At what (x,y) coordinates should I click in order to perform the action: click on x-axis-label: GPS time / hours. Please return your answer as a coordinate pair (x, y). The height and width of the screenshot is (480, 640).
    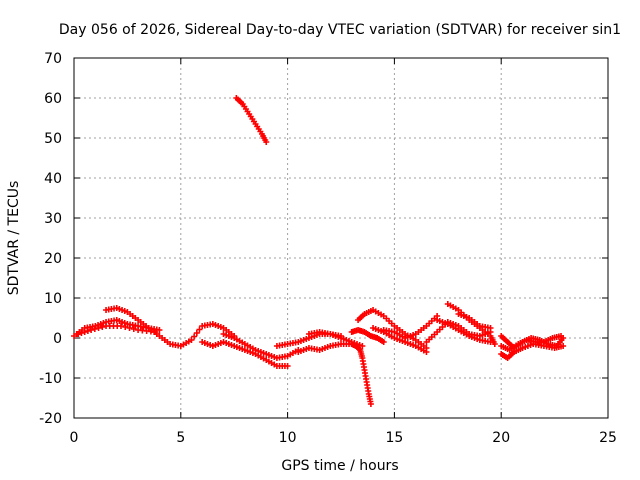
    Looking at the image, I should click on (339, 466).